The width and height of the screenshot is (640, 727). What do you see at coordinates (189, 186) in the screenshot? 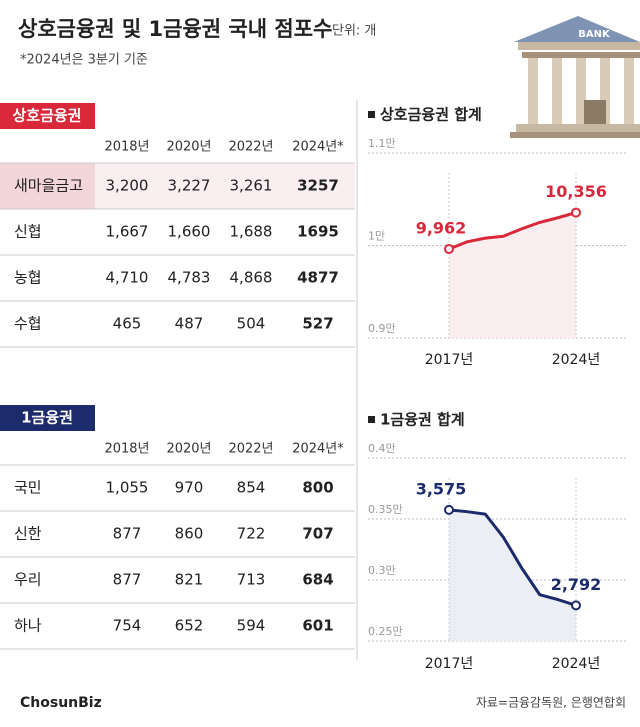
I see `cell: 3,227` at bounding box center [189, 186].